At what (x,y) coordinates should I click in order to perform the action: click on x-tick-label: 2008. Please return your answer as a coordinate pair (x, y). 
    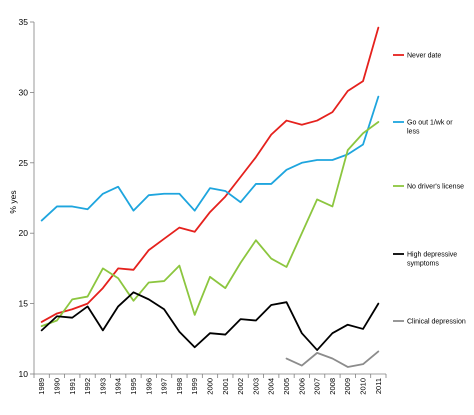
    Looking at the image, I should click on (332, 386).